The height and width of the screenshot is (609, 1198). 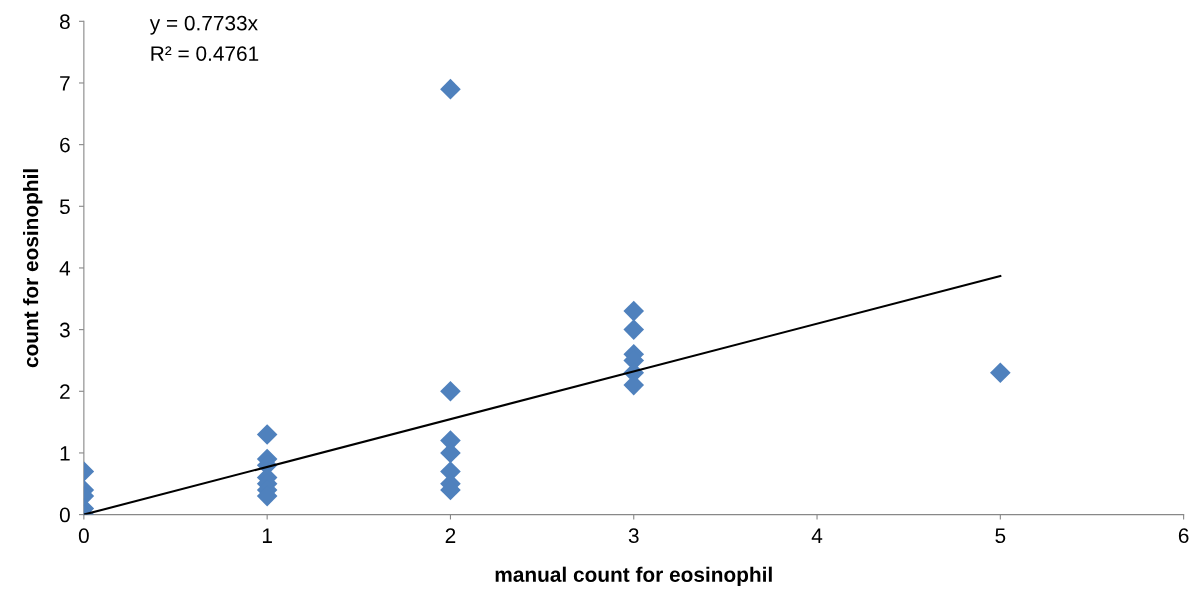 What do you see at coordinates (65, 145) in the screenshot?
I see `y-tick-label: 6` at bounding box center [65, 145].